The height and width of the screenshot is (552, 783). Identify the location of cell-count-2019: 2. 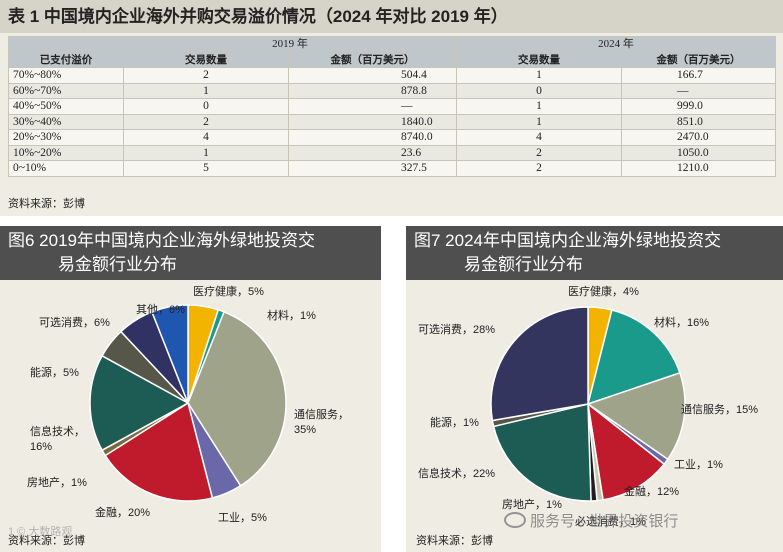
(206, 121).